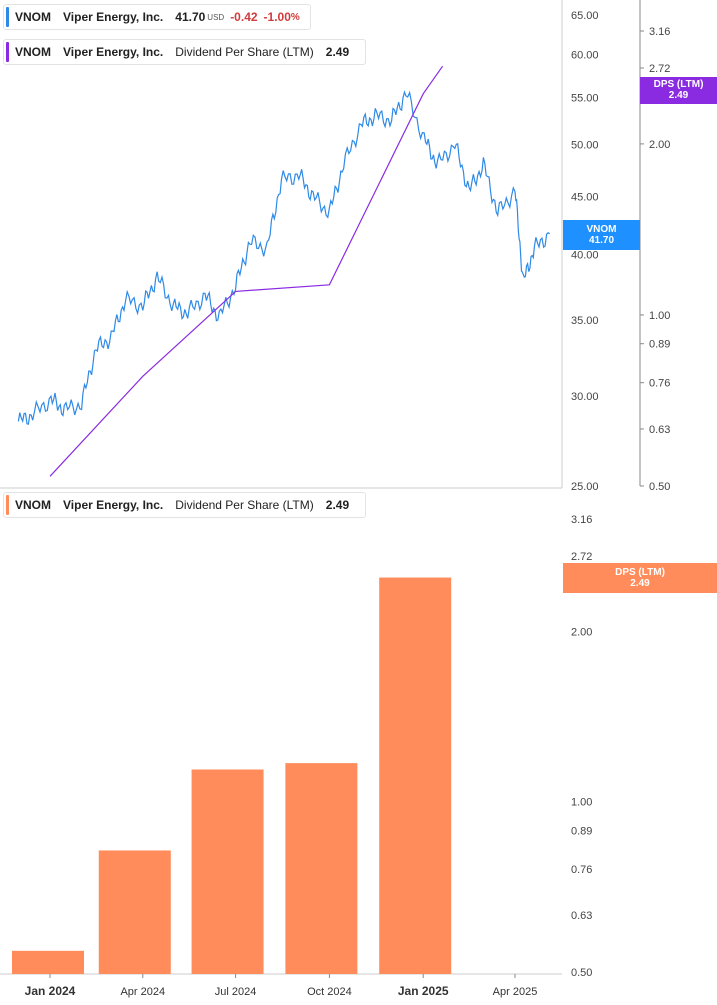  I want to click on legend-dps-top-swatch, so click(7, 52).